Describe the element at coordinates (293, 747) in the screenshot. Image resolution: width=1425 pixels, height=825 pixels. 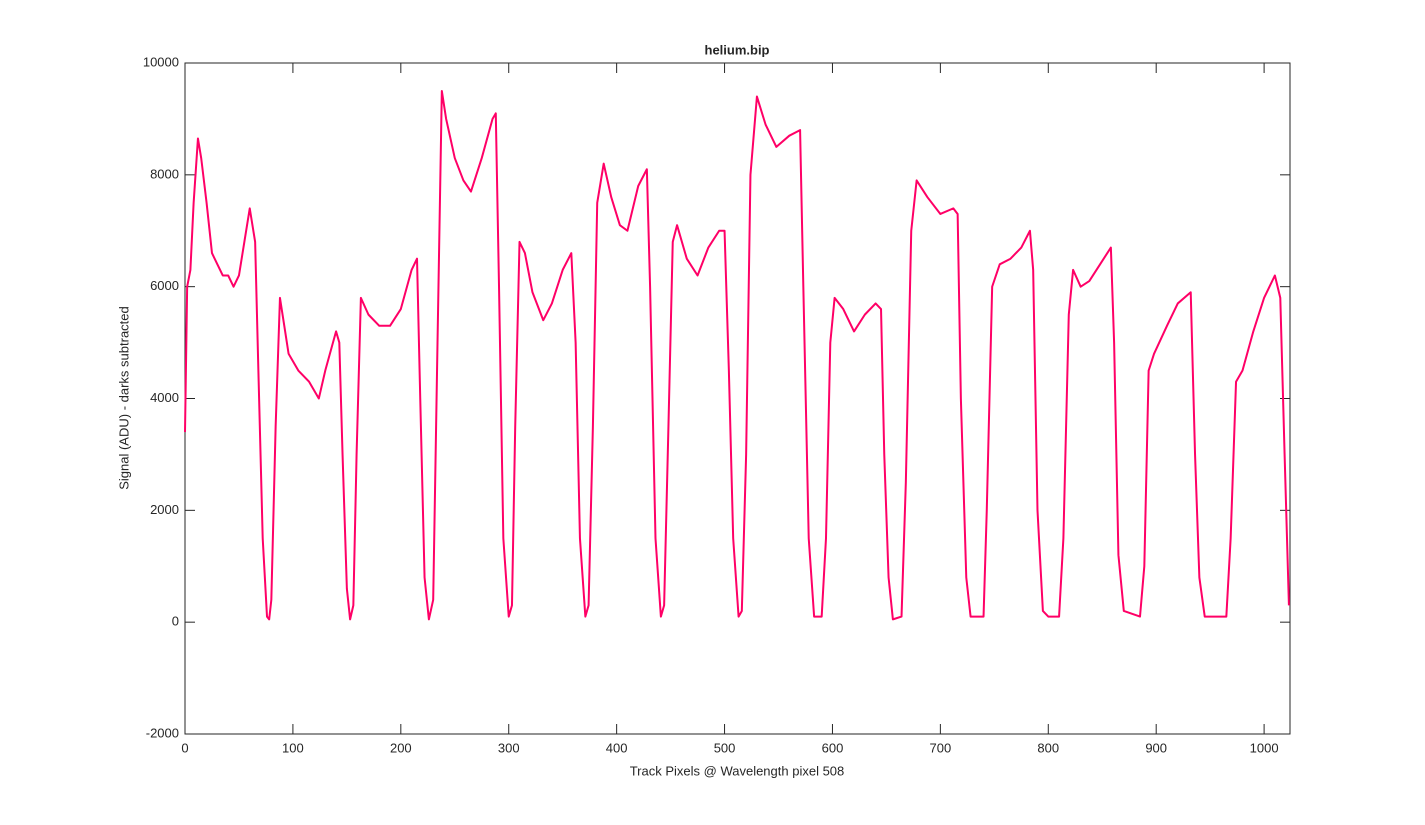
I see `x-tick-label: 100` at that location.